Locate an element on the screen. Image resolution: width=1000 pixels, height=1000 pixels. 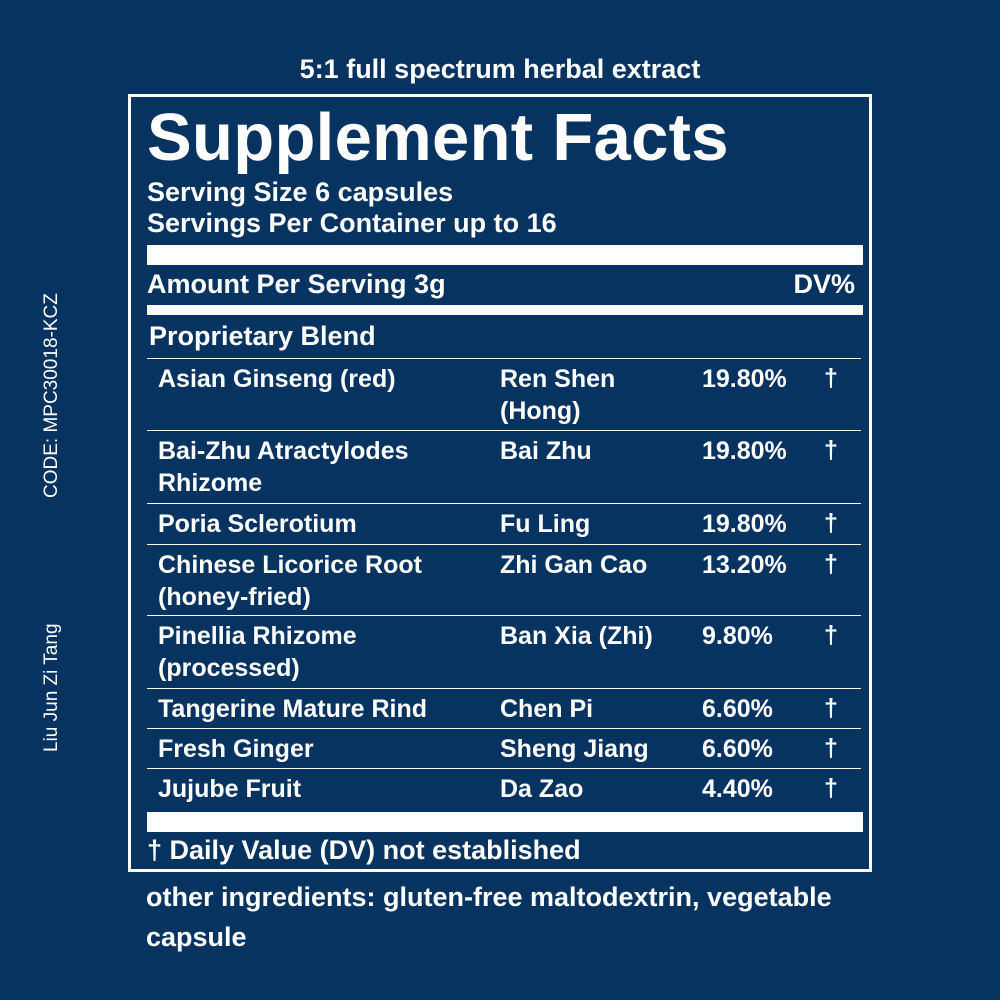
extract-caption: 5:1 full spectrum herbal extract is located at coordinates (500, 69).